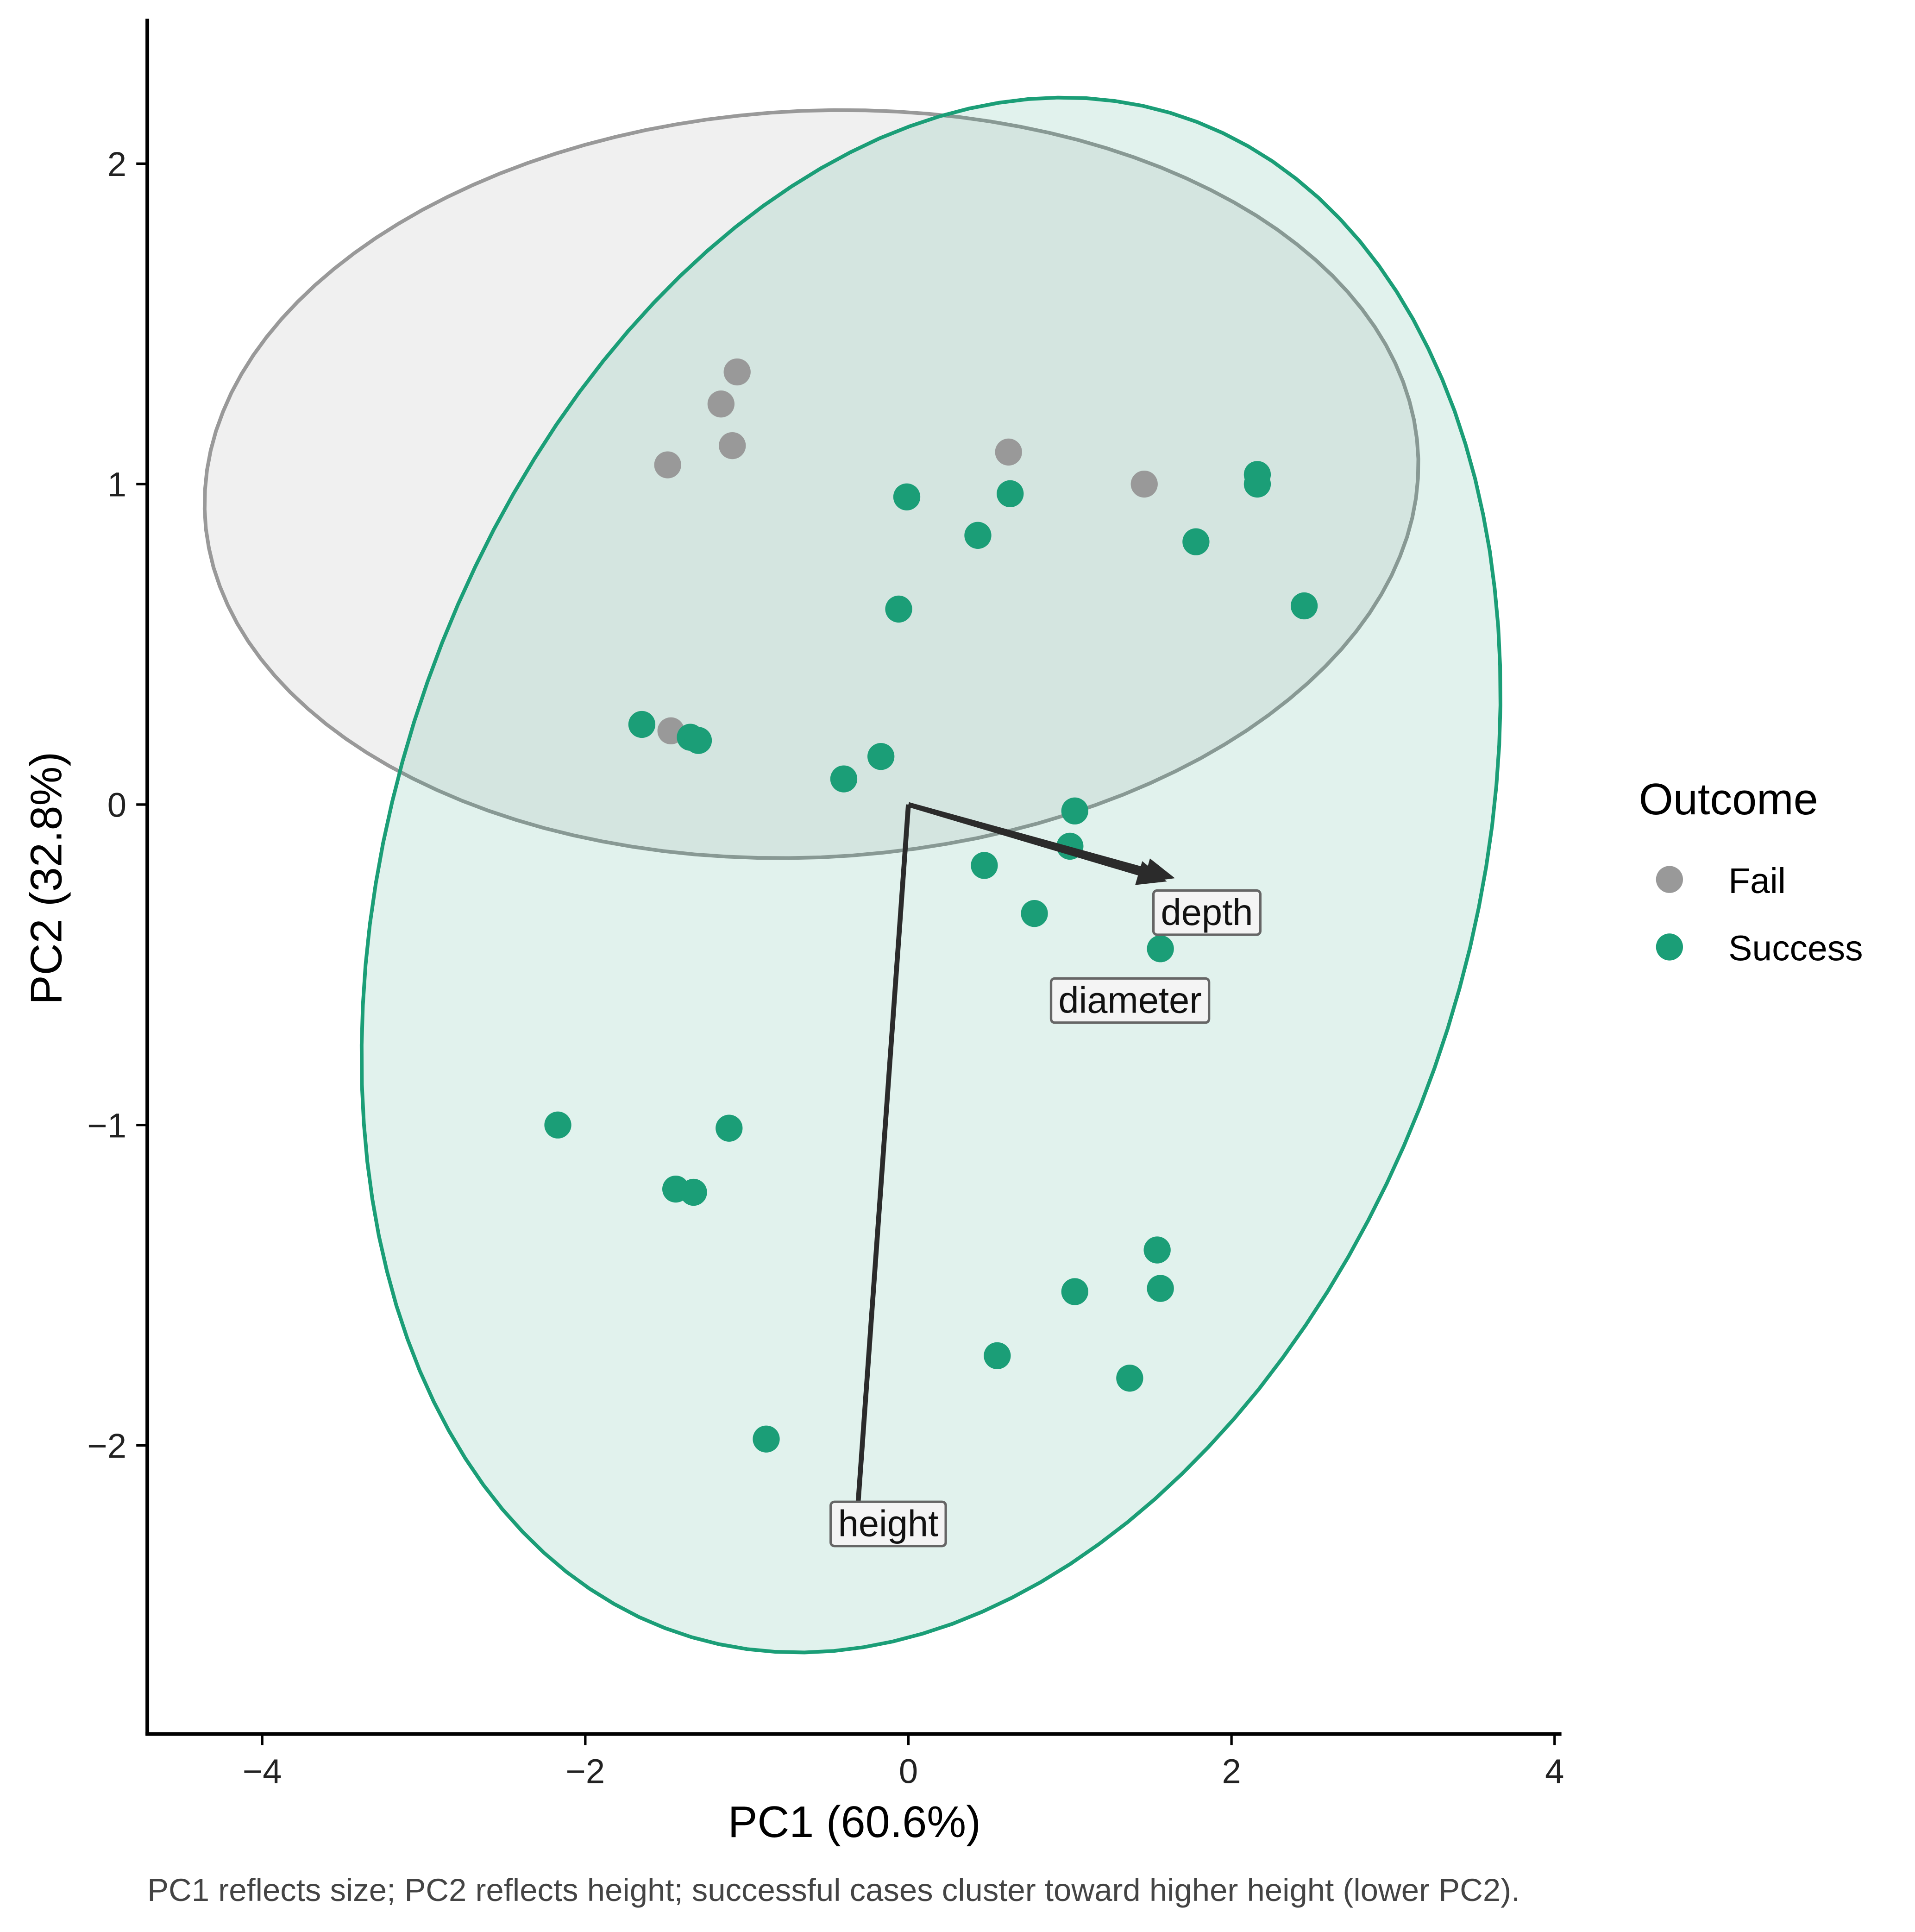 This screenshot has height=1932, width=1915. I want to click on loading-label-height: height, so click(888, 1524).